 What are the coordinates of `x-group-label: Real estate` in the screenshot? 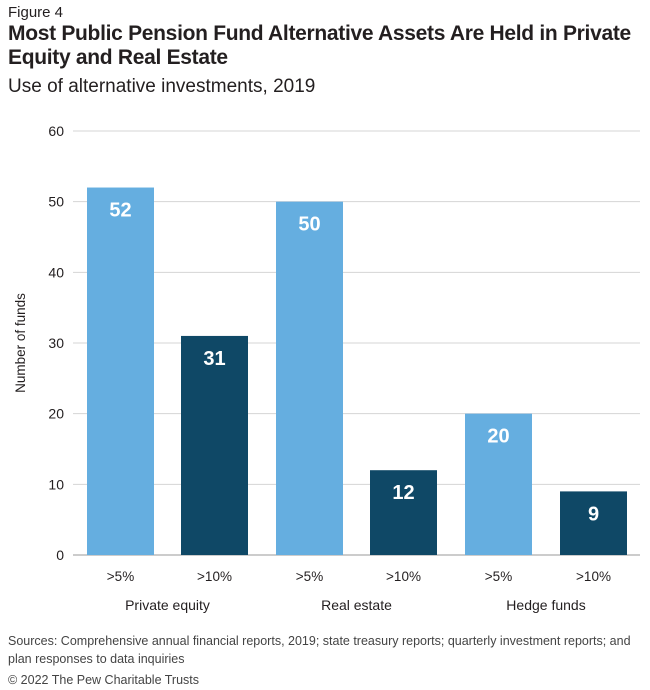 It's located at (356, 605).